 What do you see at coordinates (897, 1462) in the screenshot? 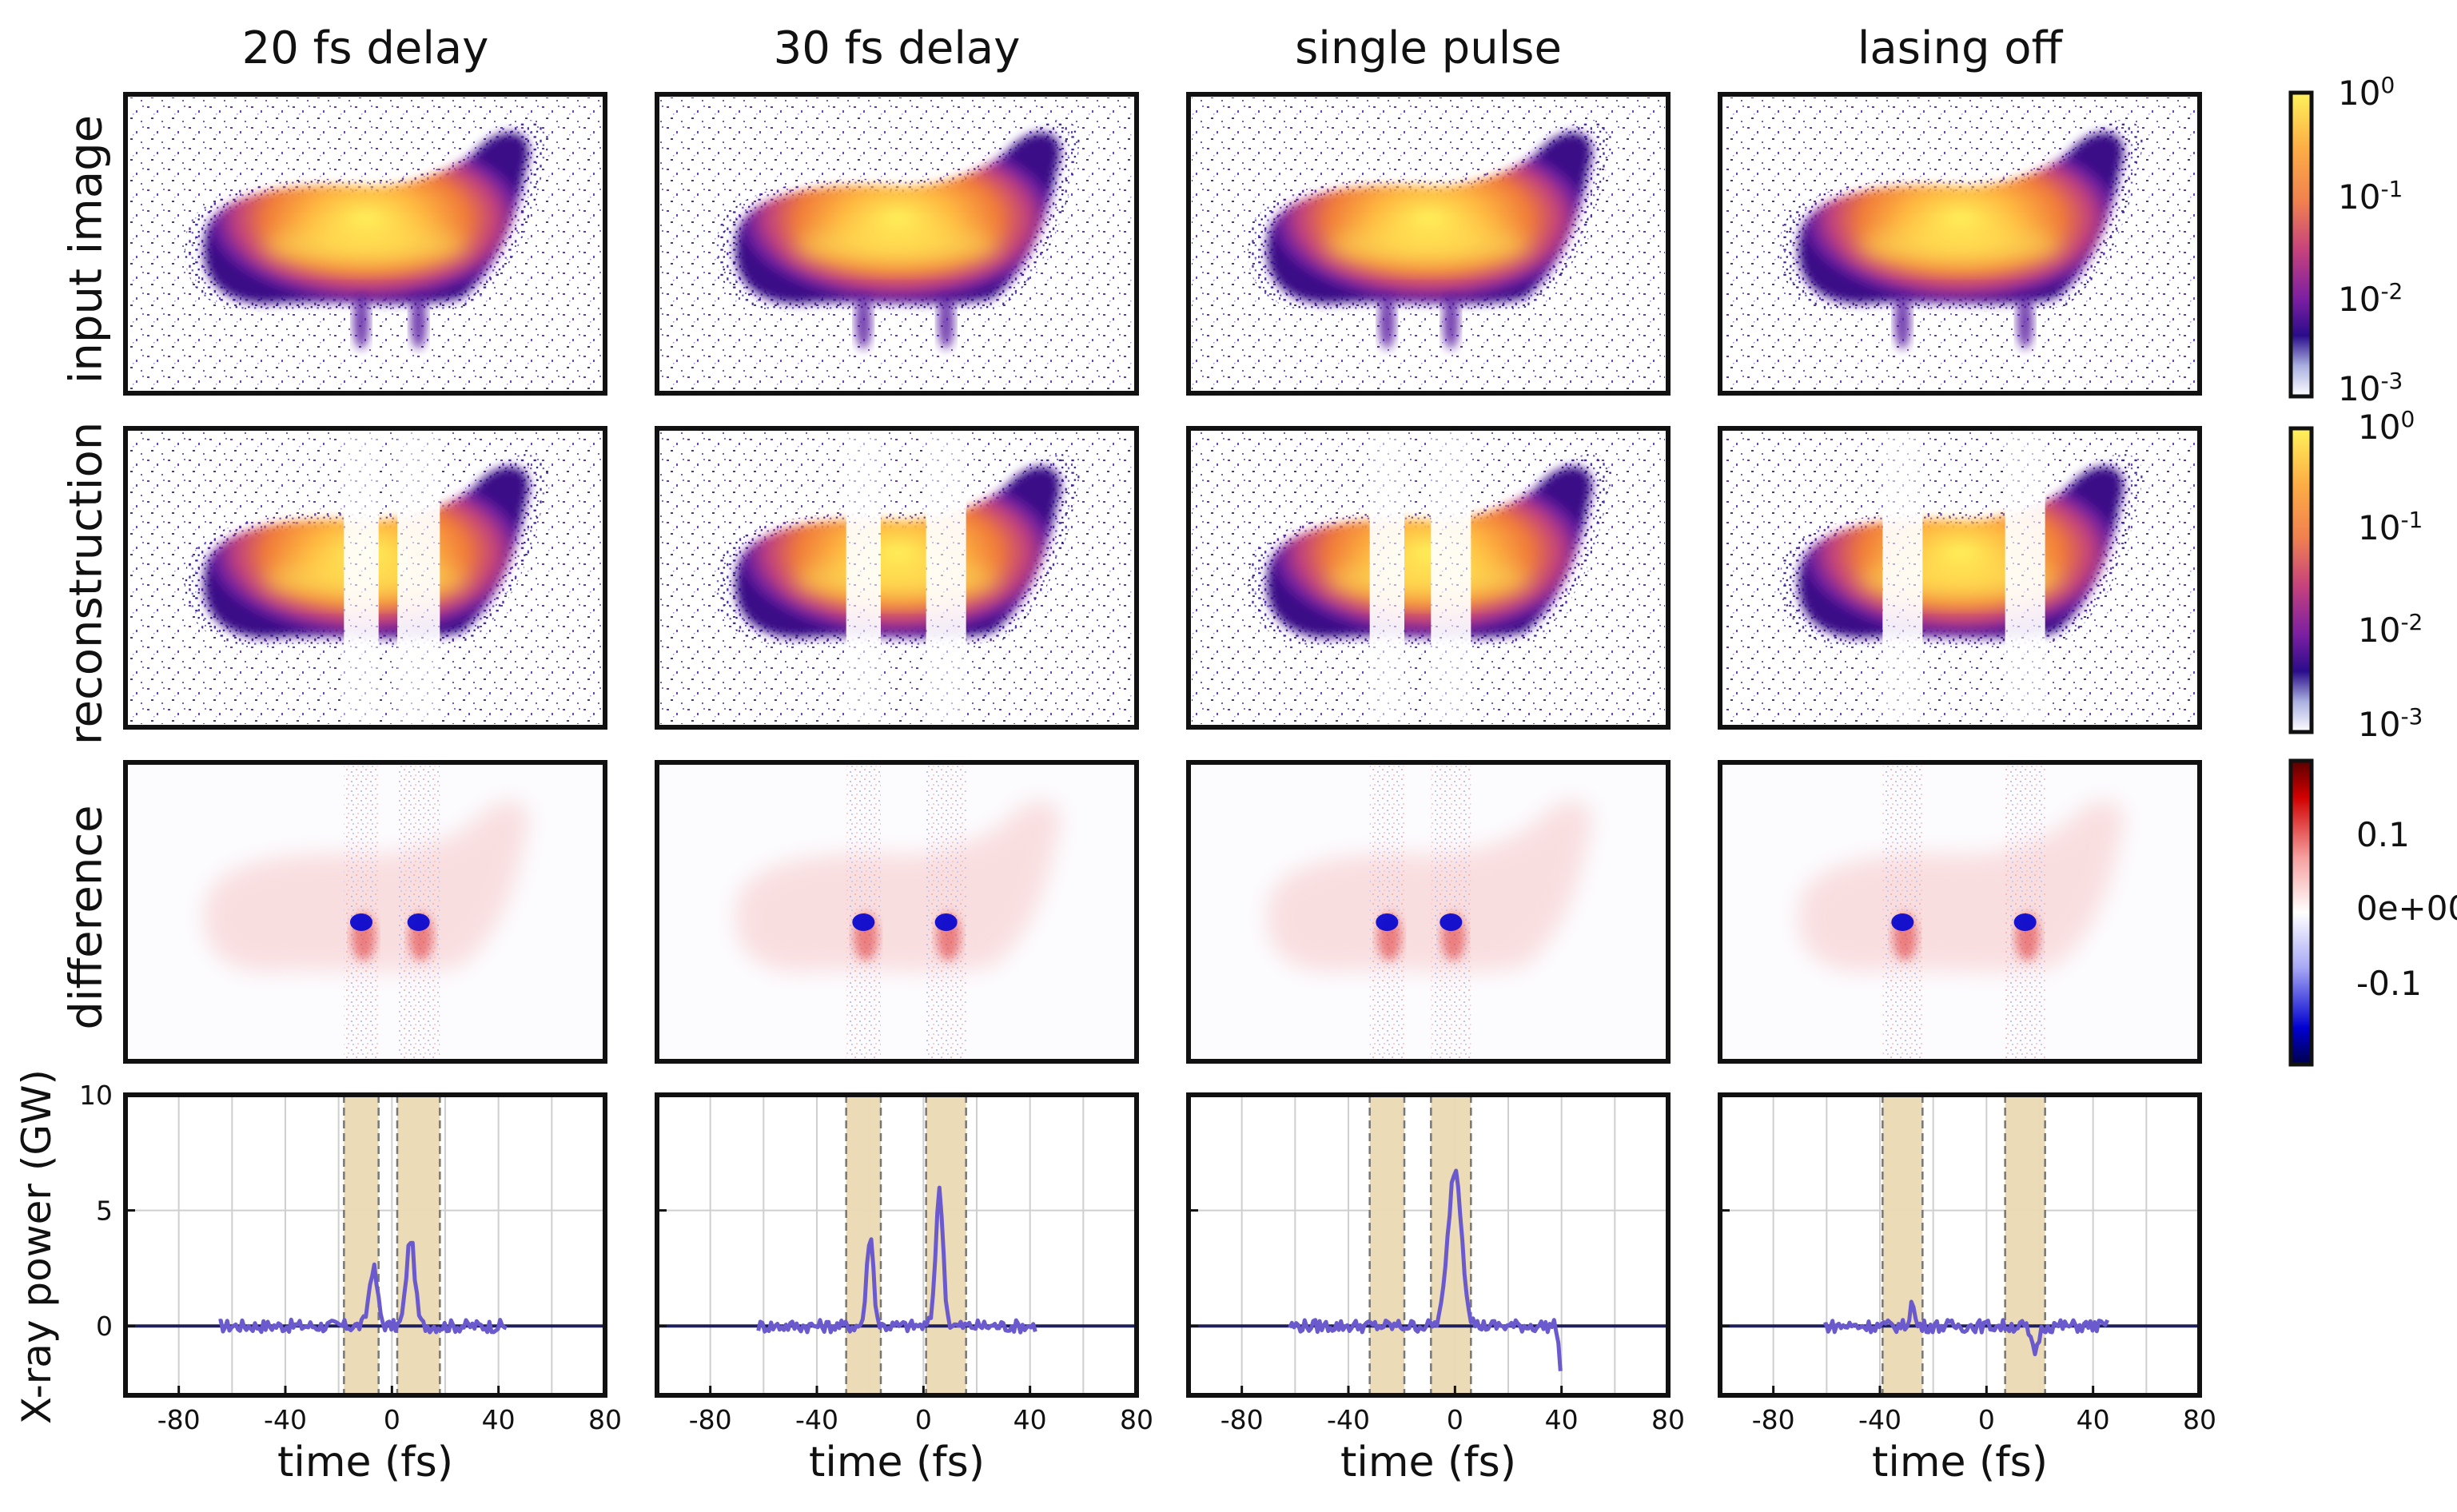
I see `x-axis-label-2: time (fs)` at bounding box center [897, 1462].